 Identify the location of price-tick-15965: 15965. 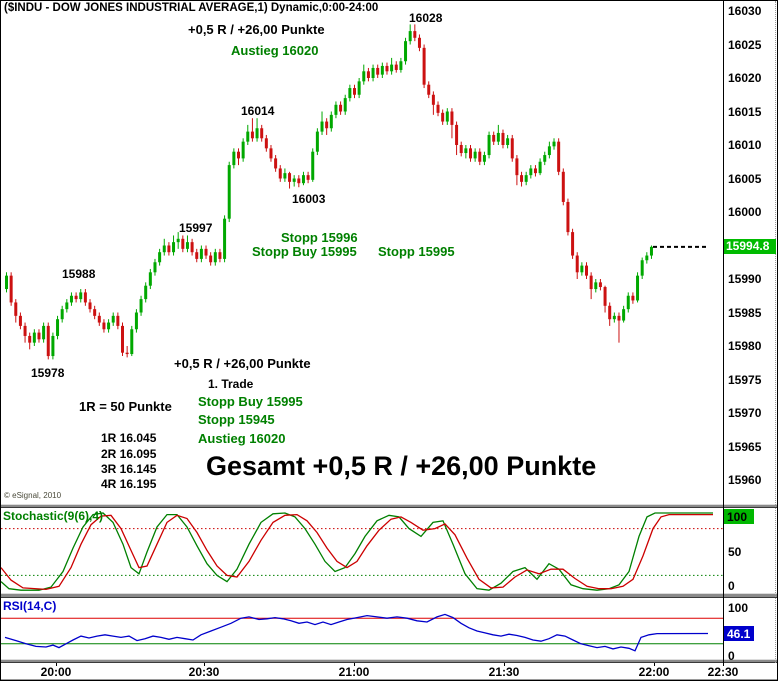
(745, 446).